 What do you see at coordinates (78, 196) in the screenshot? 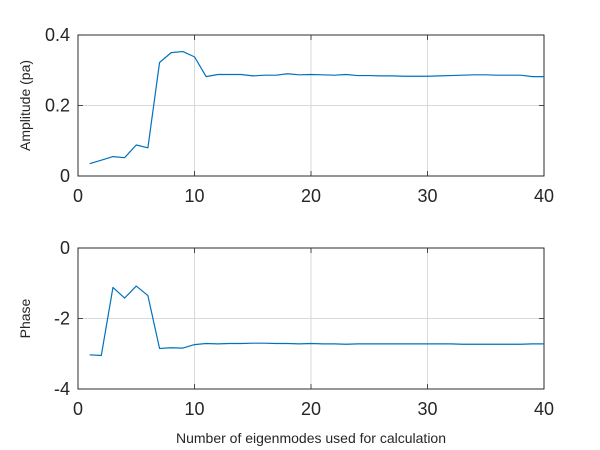
I see `amplitude-x-tick-label: 0` at bounding box center [78, 196].